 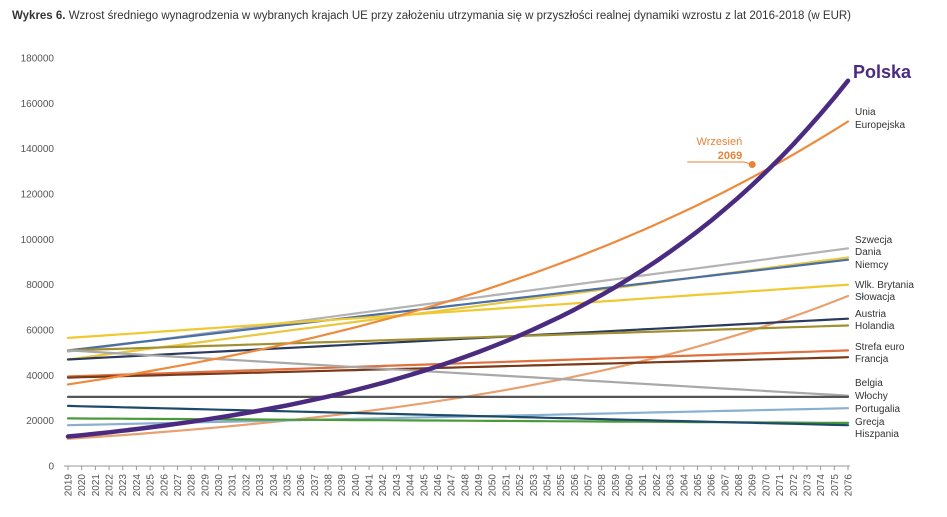 I want to click on x-tick-label: 2062, so click(x=657, y=485).